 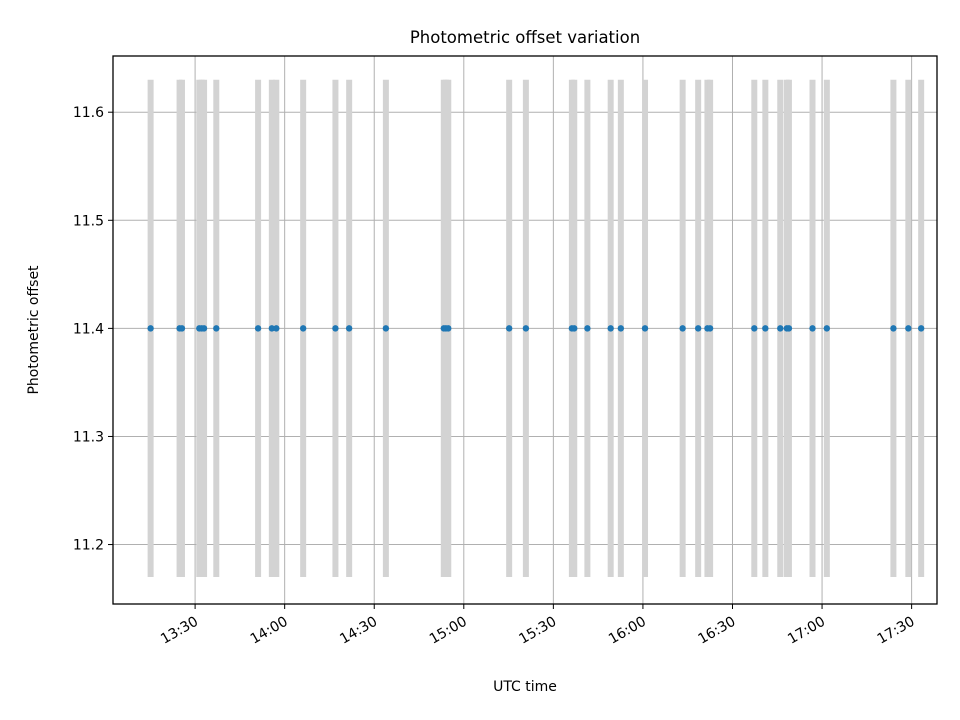 I want to click on x-axis-label: UTC time, so click(x=525, y=687).